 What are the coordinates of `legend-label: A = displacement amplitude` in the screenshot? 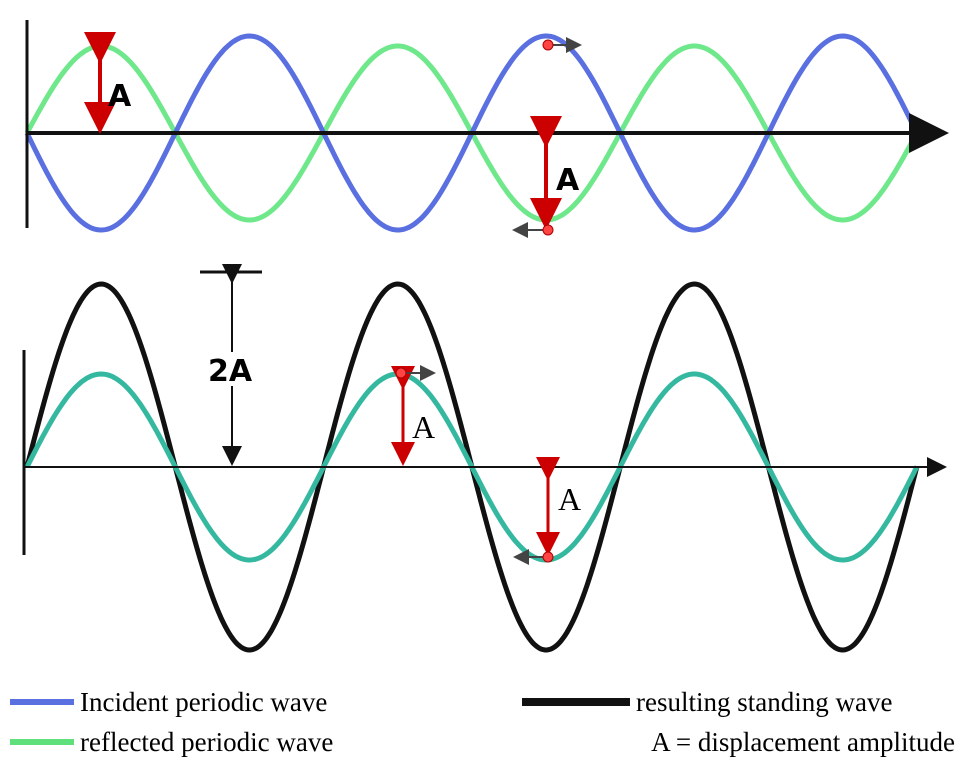 It's located at (803, 742).